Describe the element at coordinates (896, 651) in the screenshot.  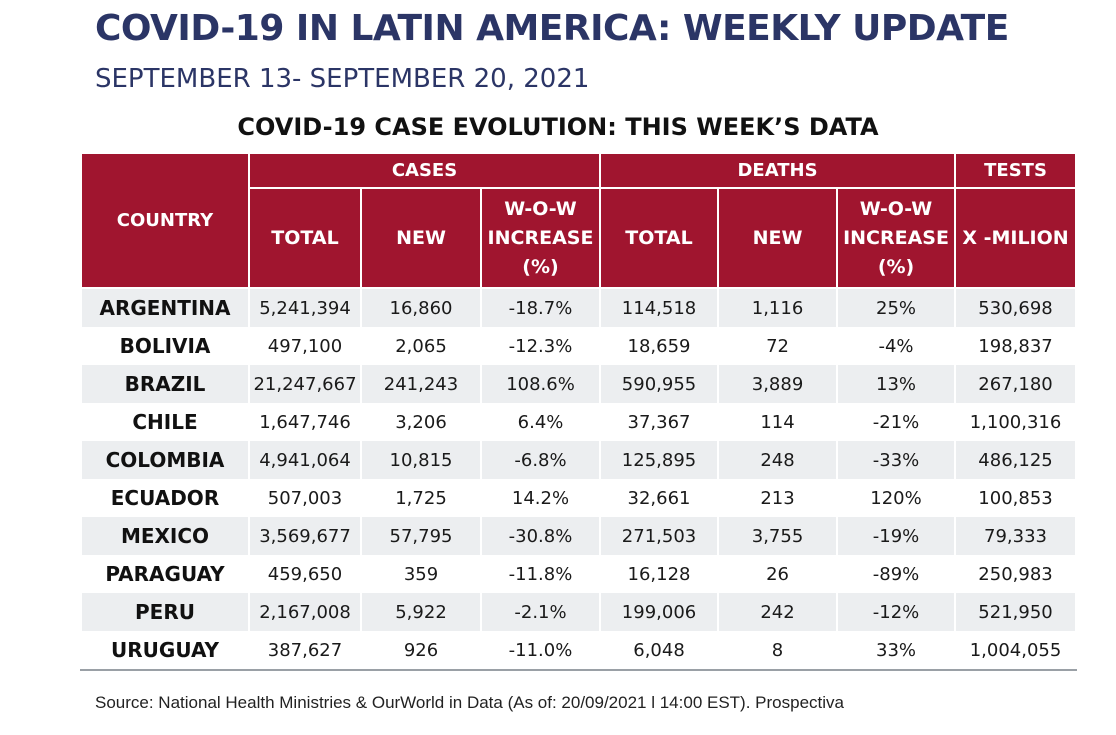
I see `deaths-wow-cell: 33%` at that location.